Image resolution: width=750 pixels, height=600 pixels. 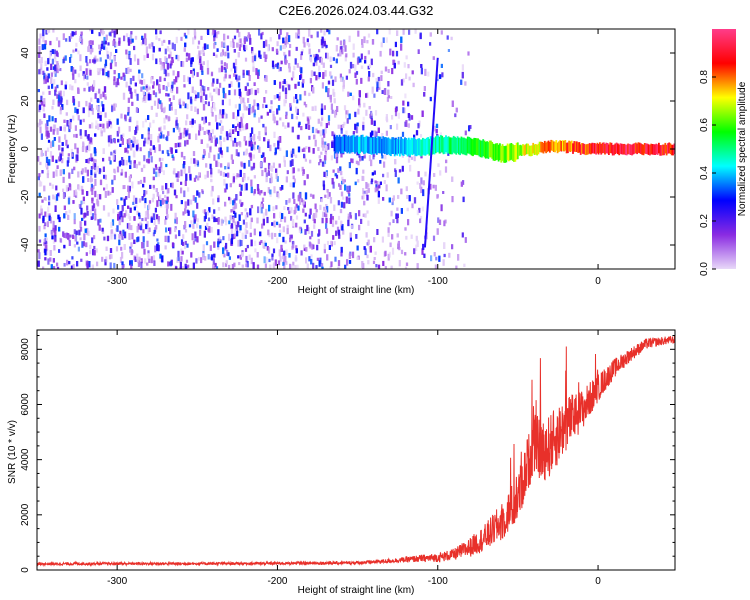 I want to click on y-tick-label: 2000, so click(x=25, y=514).